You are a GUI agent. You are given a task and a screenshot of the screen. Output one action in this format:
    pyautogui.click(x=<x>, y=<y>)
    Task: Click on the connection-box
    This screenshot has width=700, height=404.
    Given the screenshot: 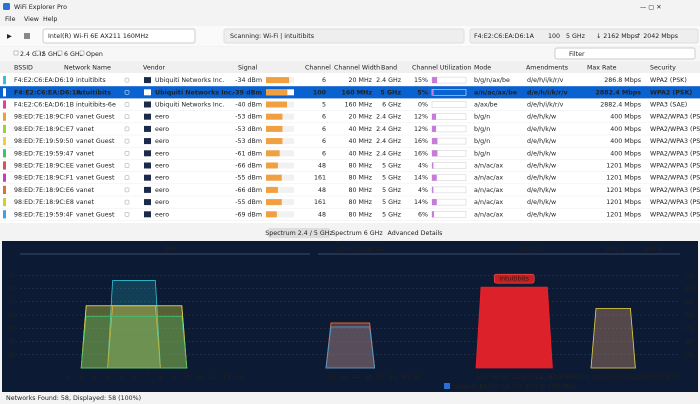 What is the action you would take?
    pyautogui.click(x=584, y=36)
    